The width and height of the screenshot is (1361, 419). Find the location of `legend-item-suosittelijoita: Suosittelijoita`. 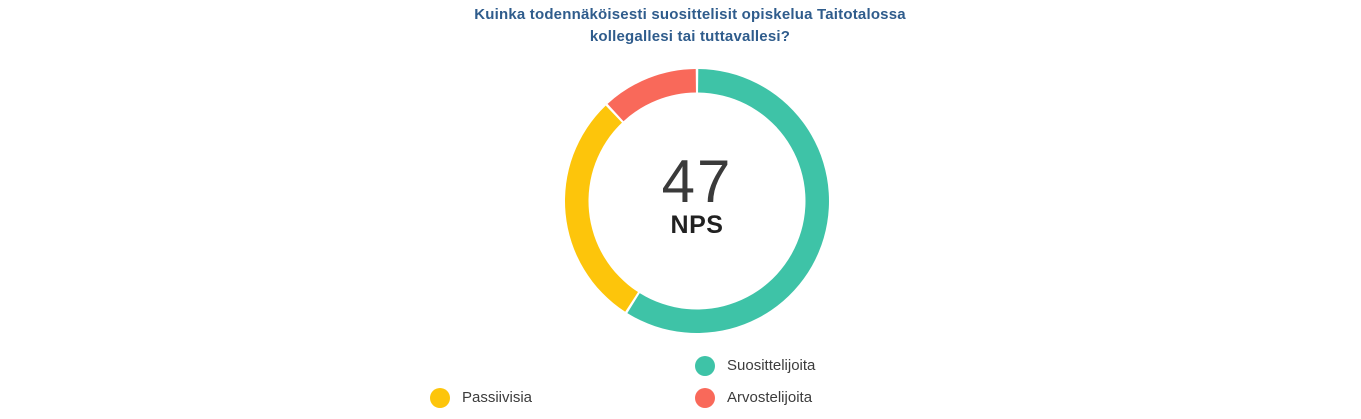

legend-item-suosittelijoita: Suosittelijoita is located at coordinates (755, 366).